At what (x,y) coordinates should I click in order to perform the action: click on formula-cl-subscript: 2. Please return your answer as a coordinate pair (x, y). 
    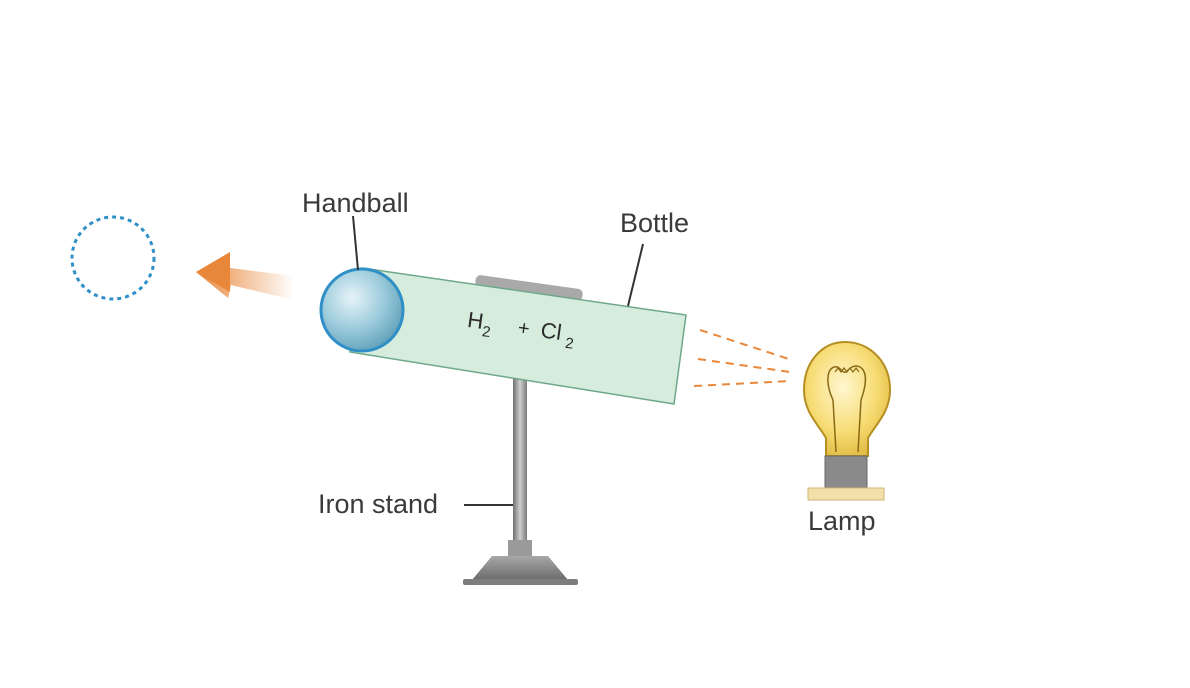
    Looking at the image, I should click on (569, 344).